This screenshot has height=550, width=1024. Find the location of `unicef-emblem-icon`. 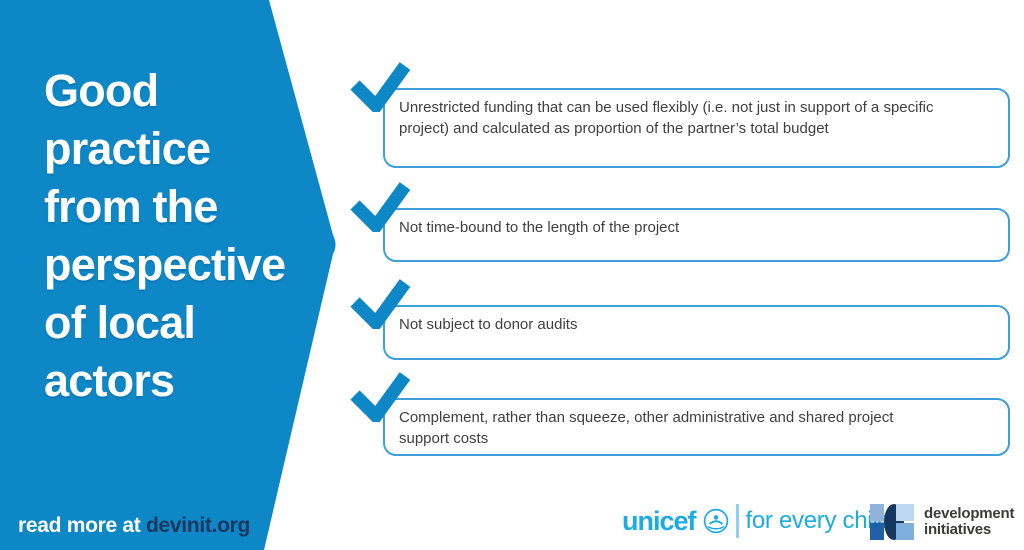

unicef-emblem-icon is located at coordinates (715, 521).